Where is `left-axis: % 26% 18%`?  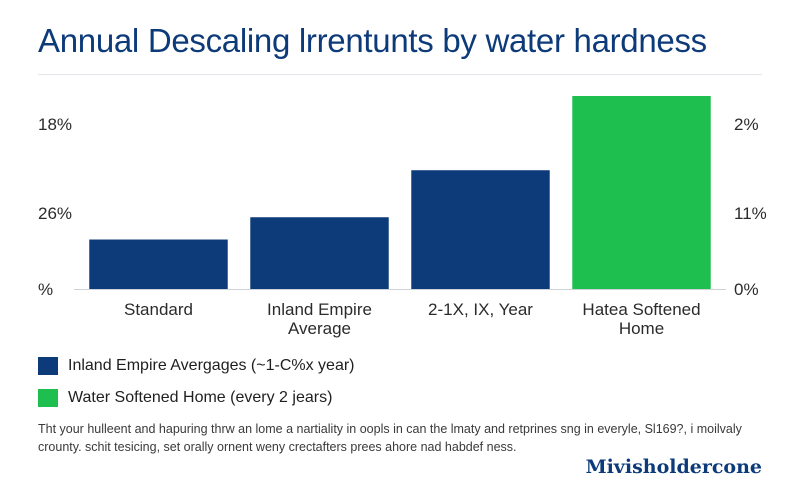 left-axis: % 26% 18% is located at coordinates (55, 207).